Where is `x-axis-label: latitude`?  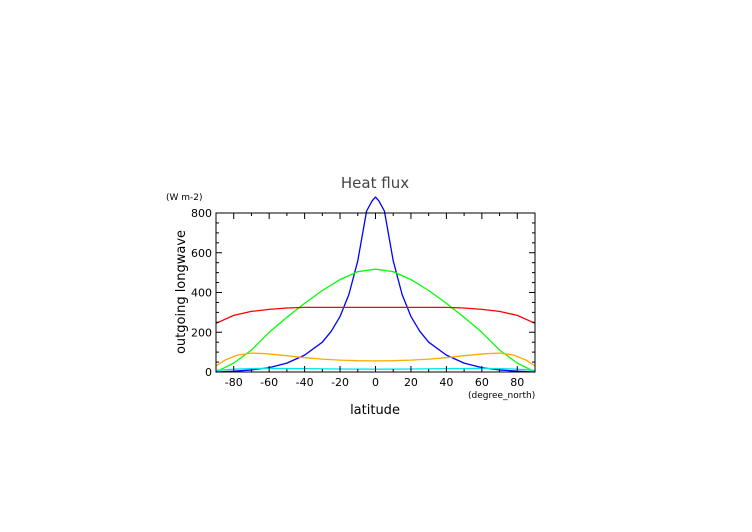
x-axis-label: latitude is located at coordinates (375, 410).